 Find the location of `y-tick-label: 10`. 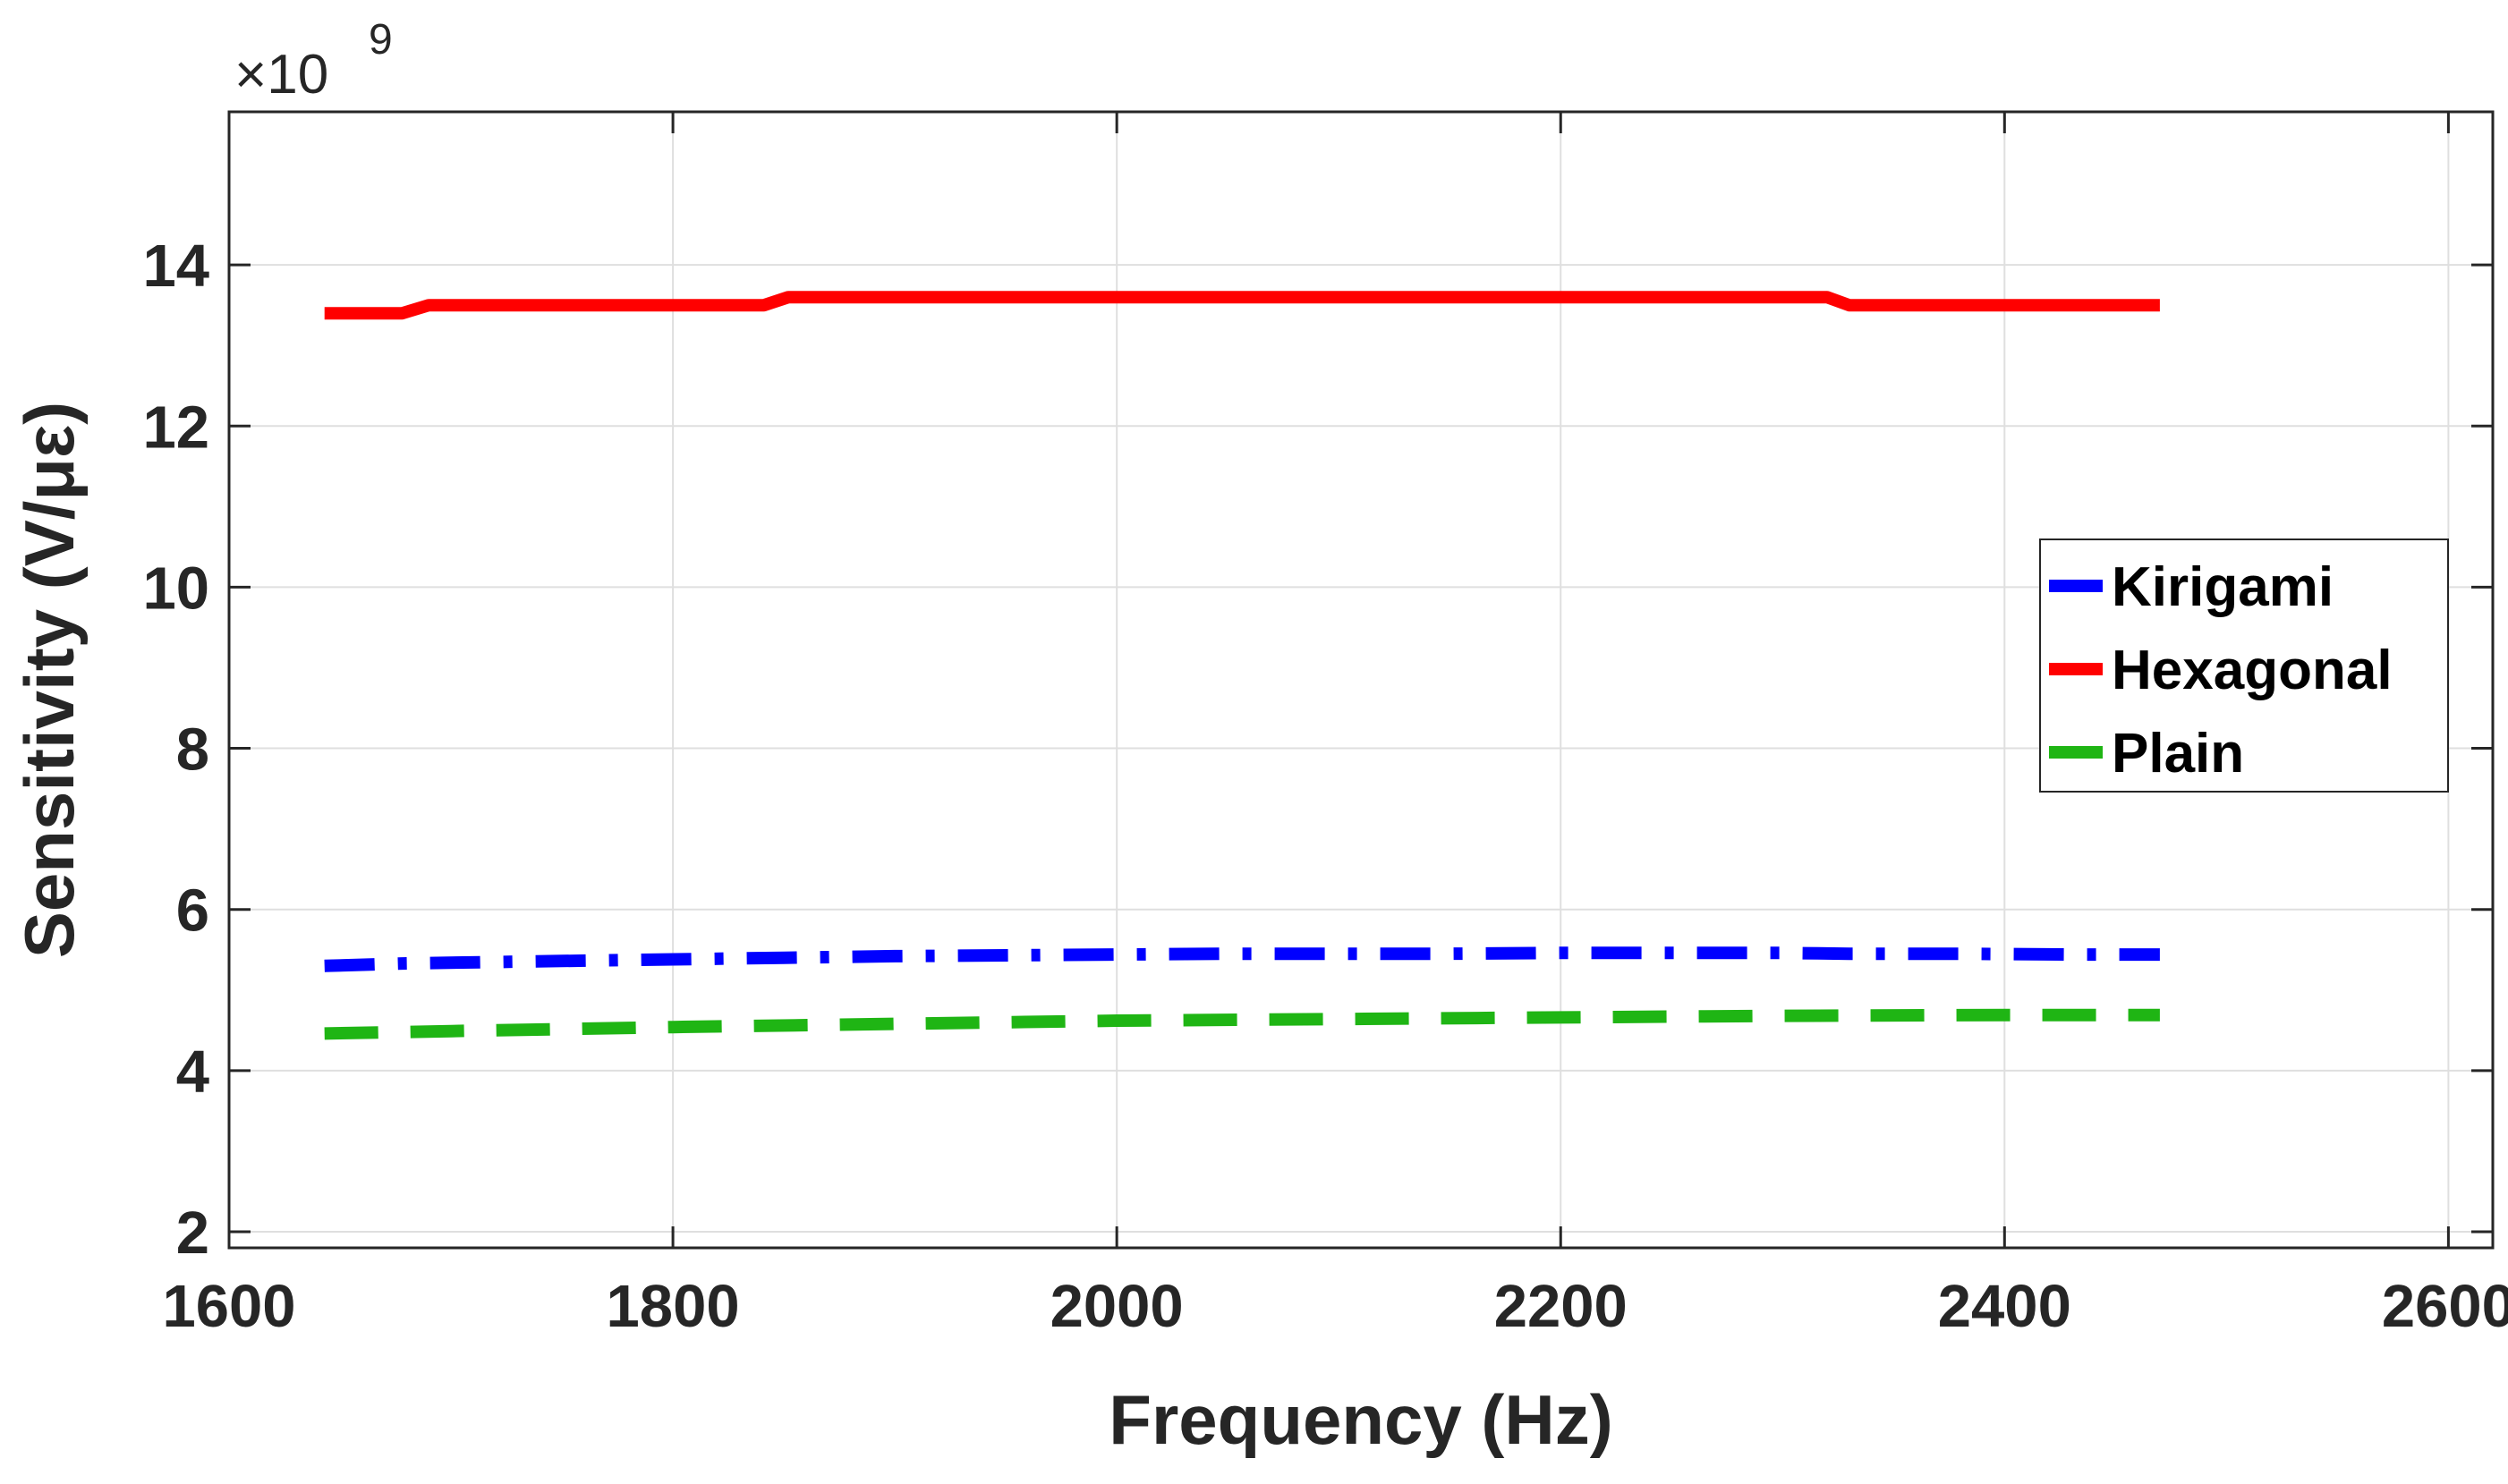

y-tick-label: 10 is located at coordinates (175, 588).